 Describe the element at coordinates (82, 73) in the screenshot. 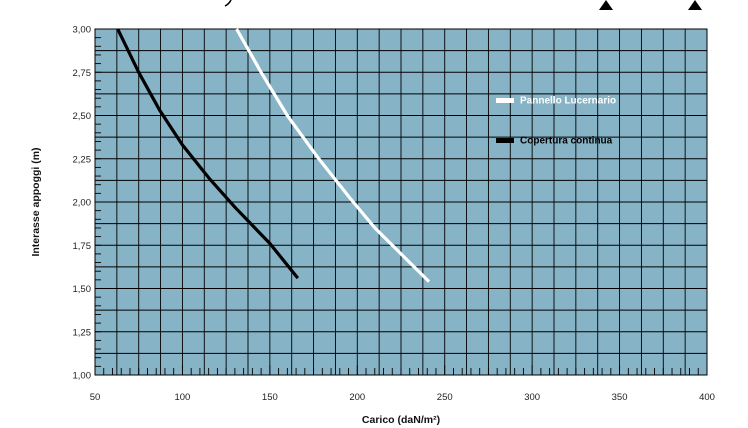

I see `y-tick-label: 2,75` at that location.